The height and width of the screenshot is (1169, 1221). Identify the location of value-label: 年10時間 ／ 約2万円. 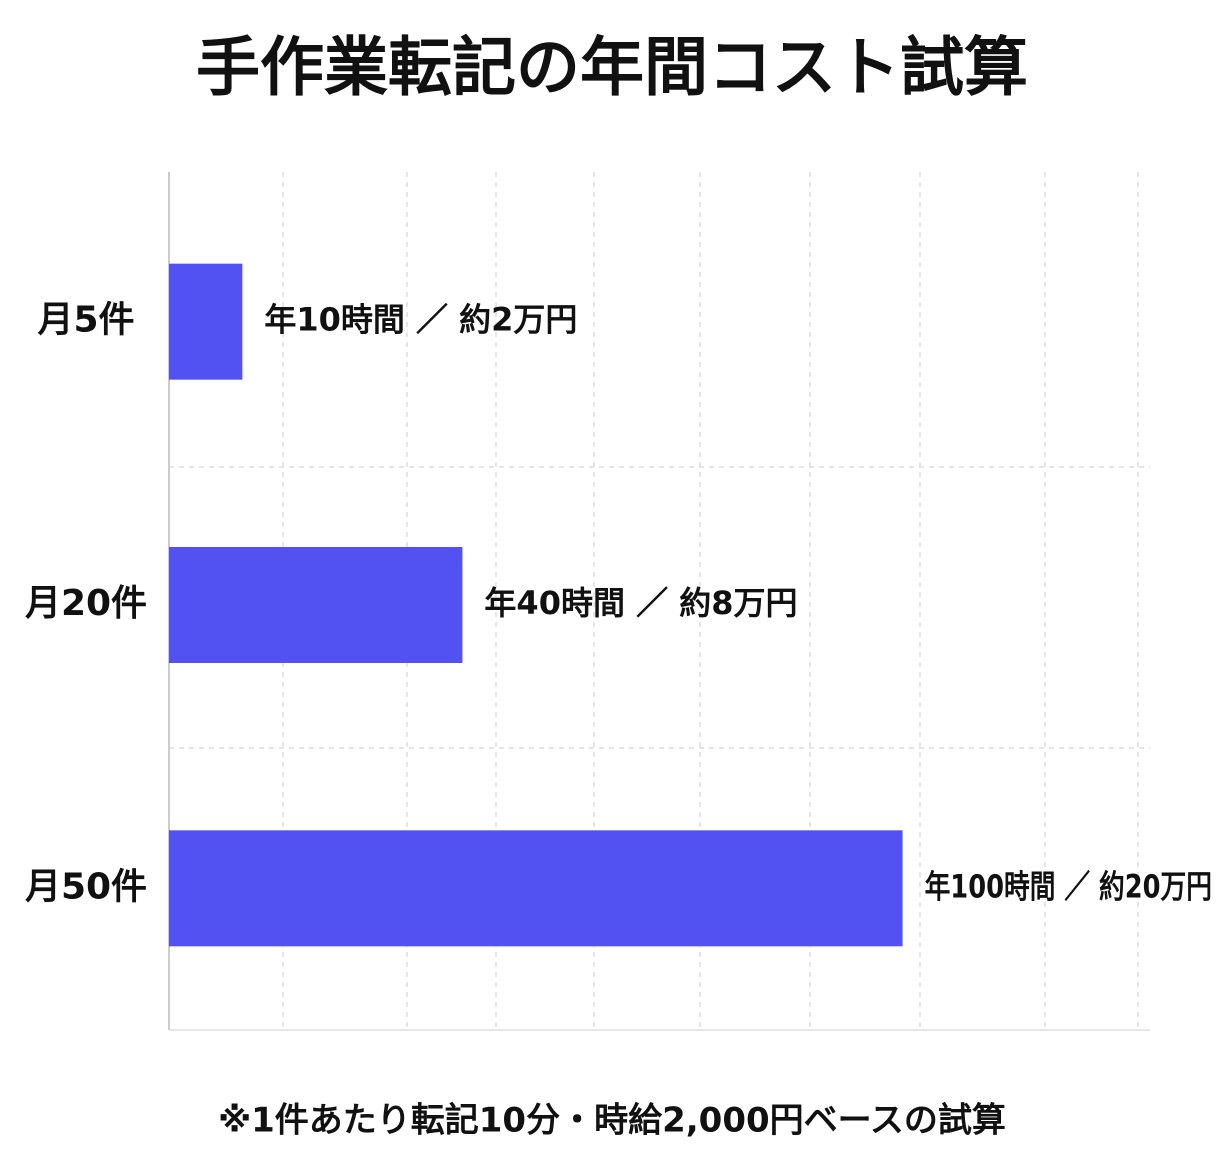
(420, 320).